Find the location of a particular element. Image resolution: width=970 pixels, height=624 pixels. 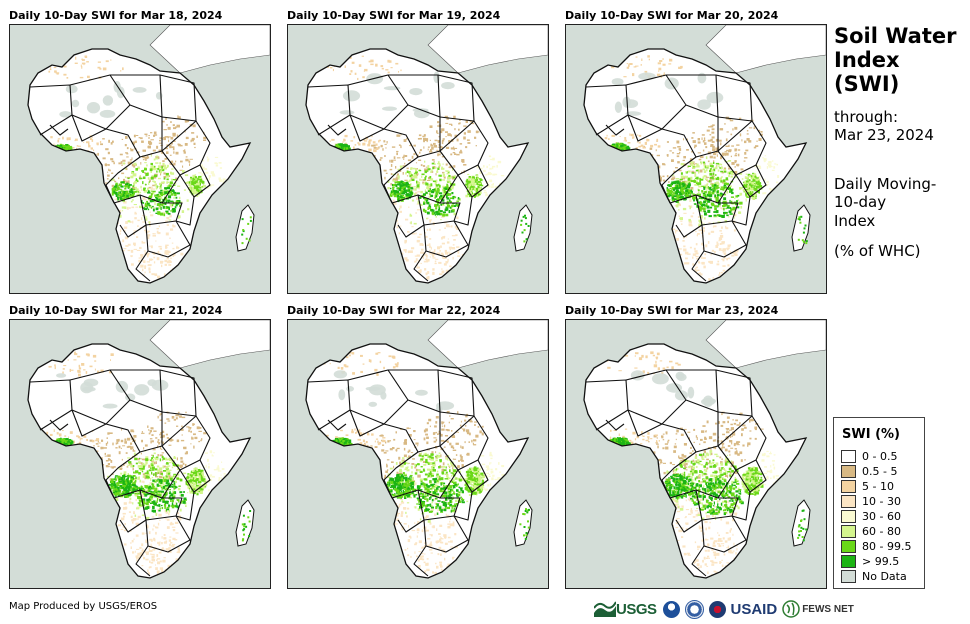

legend-item: 80 - 99.5 is located at coordinates (876, 546).